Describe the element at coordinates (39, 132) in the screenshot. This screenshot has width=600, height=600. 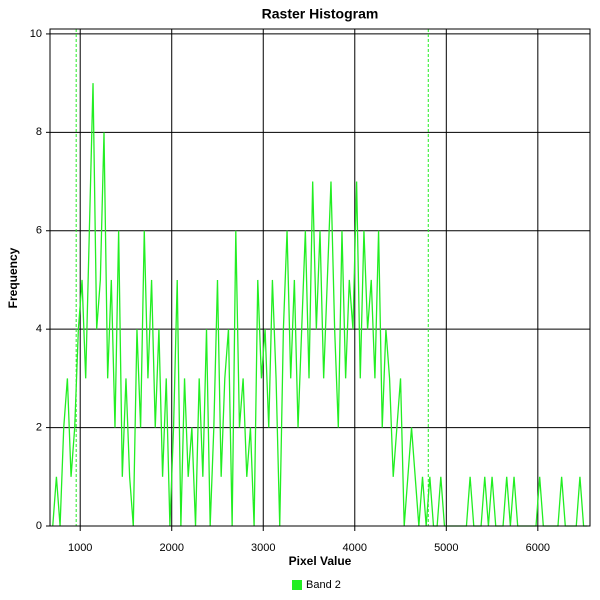
I see `y-tick-label: 8` at that location.